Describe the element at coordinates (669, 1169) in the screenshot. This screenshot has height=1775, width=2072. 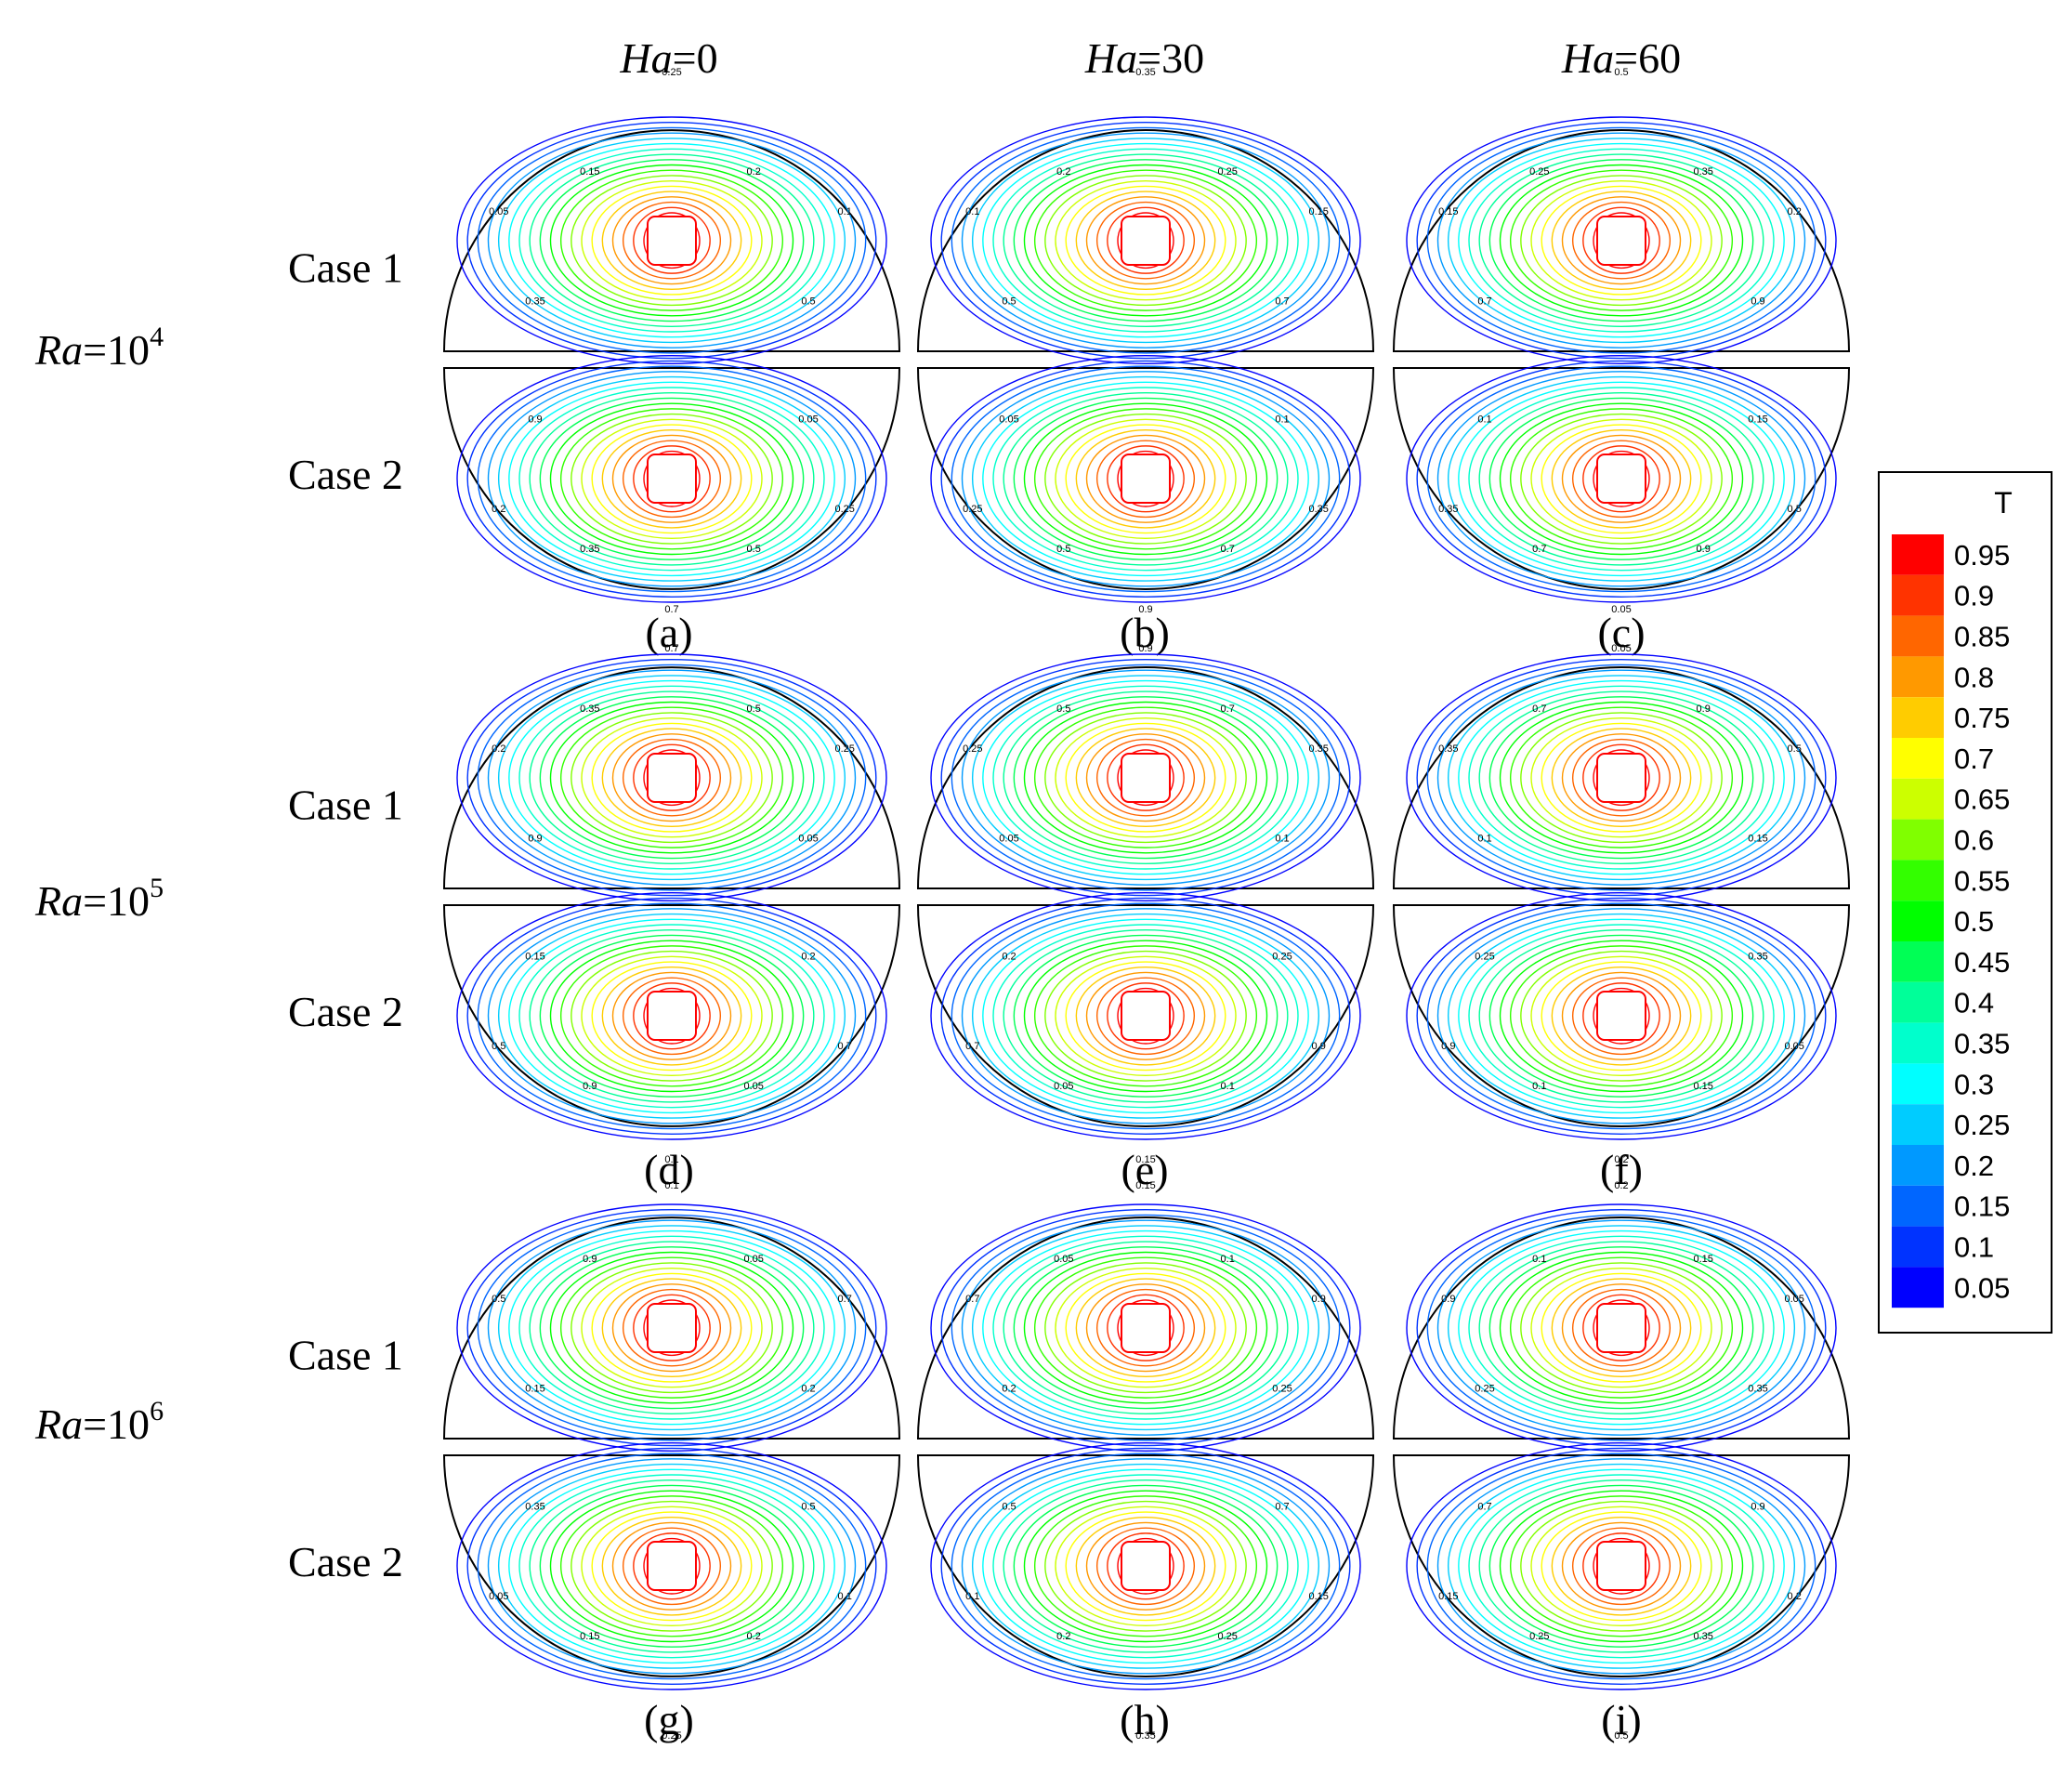
I see `panel-label: (d)` at that location.